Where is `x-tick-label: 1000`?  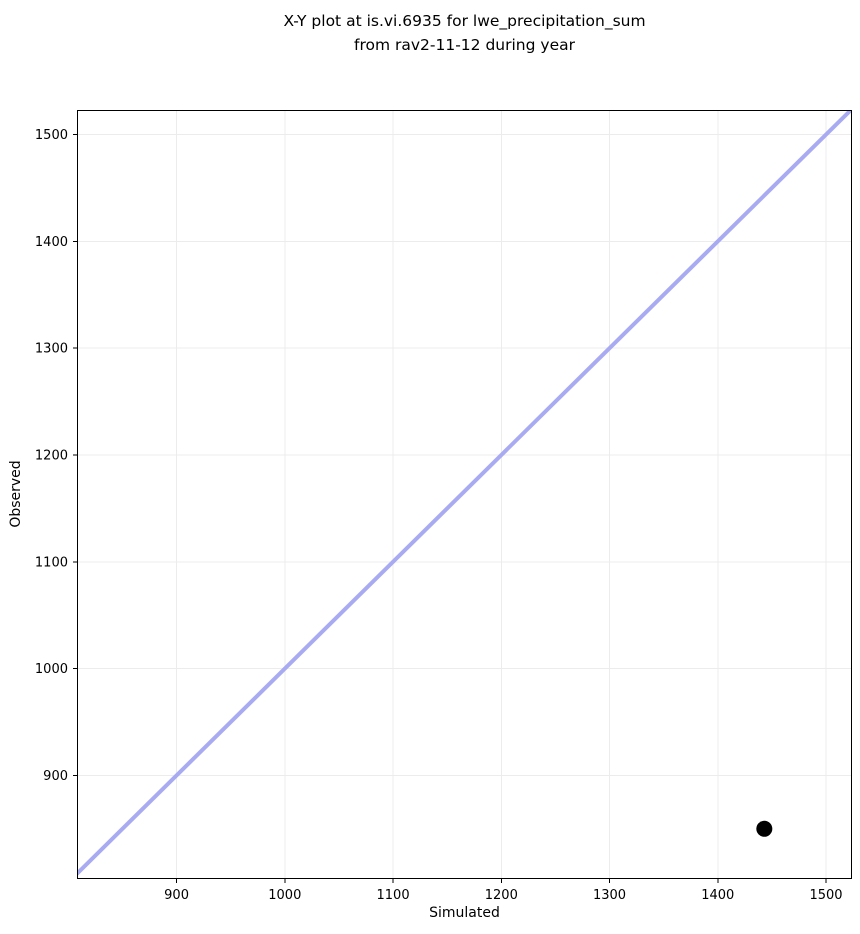 x-tick-label: 1000 is located at coordinates (284, 895).